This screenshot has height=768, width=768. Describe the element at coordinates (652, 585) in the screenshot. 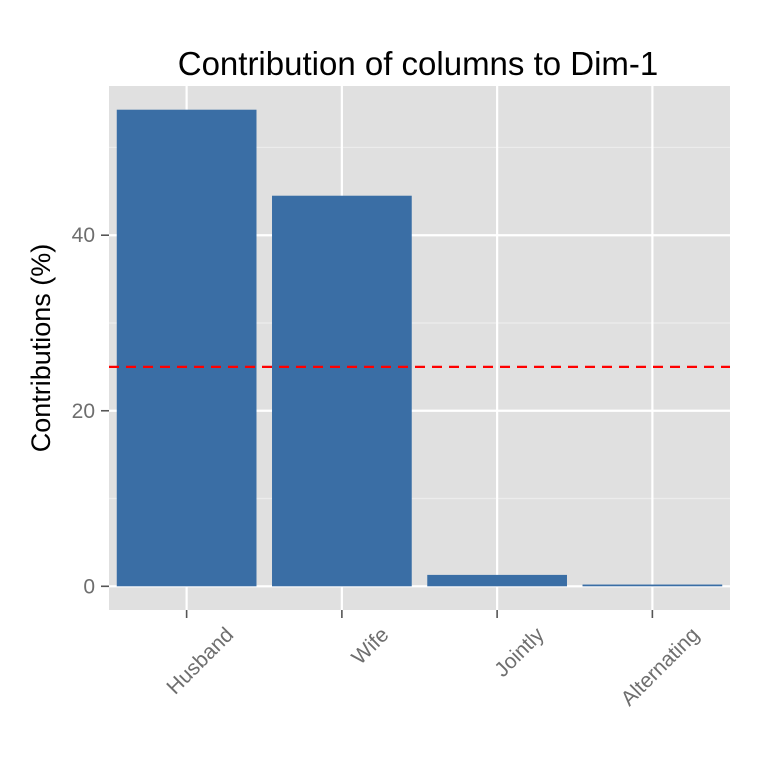

I see `bar-alternating` at that location.